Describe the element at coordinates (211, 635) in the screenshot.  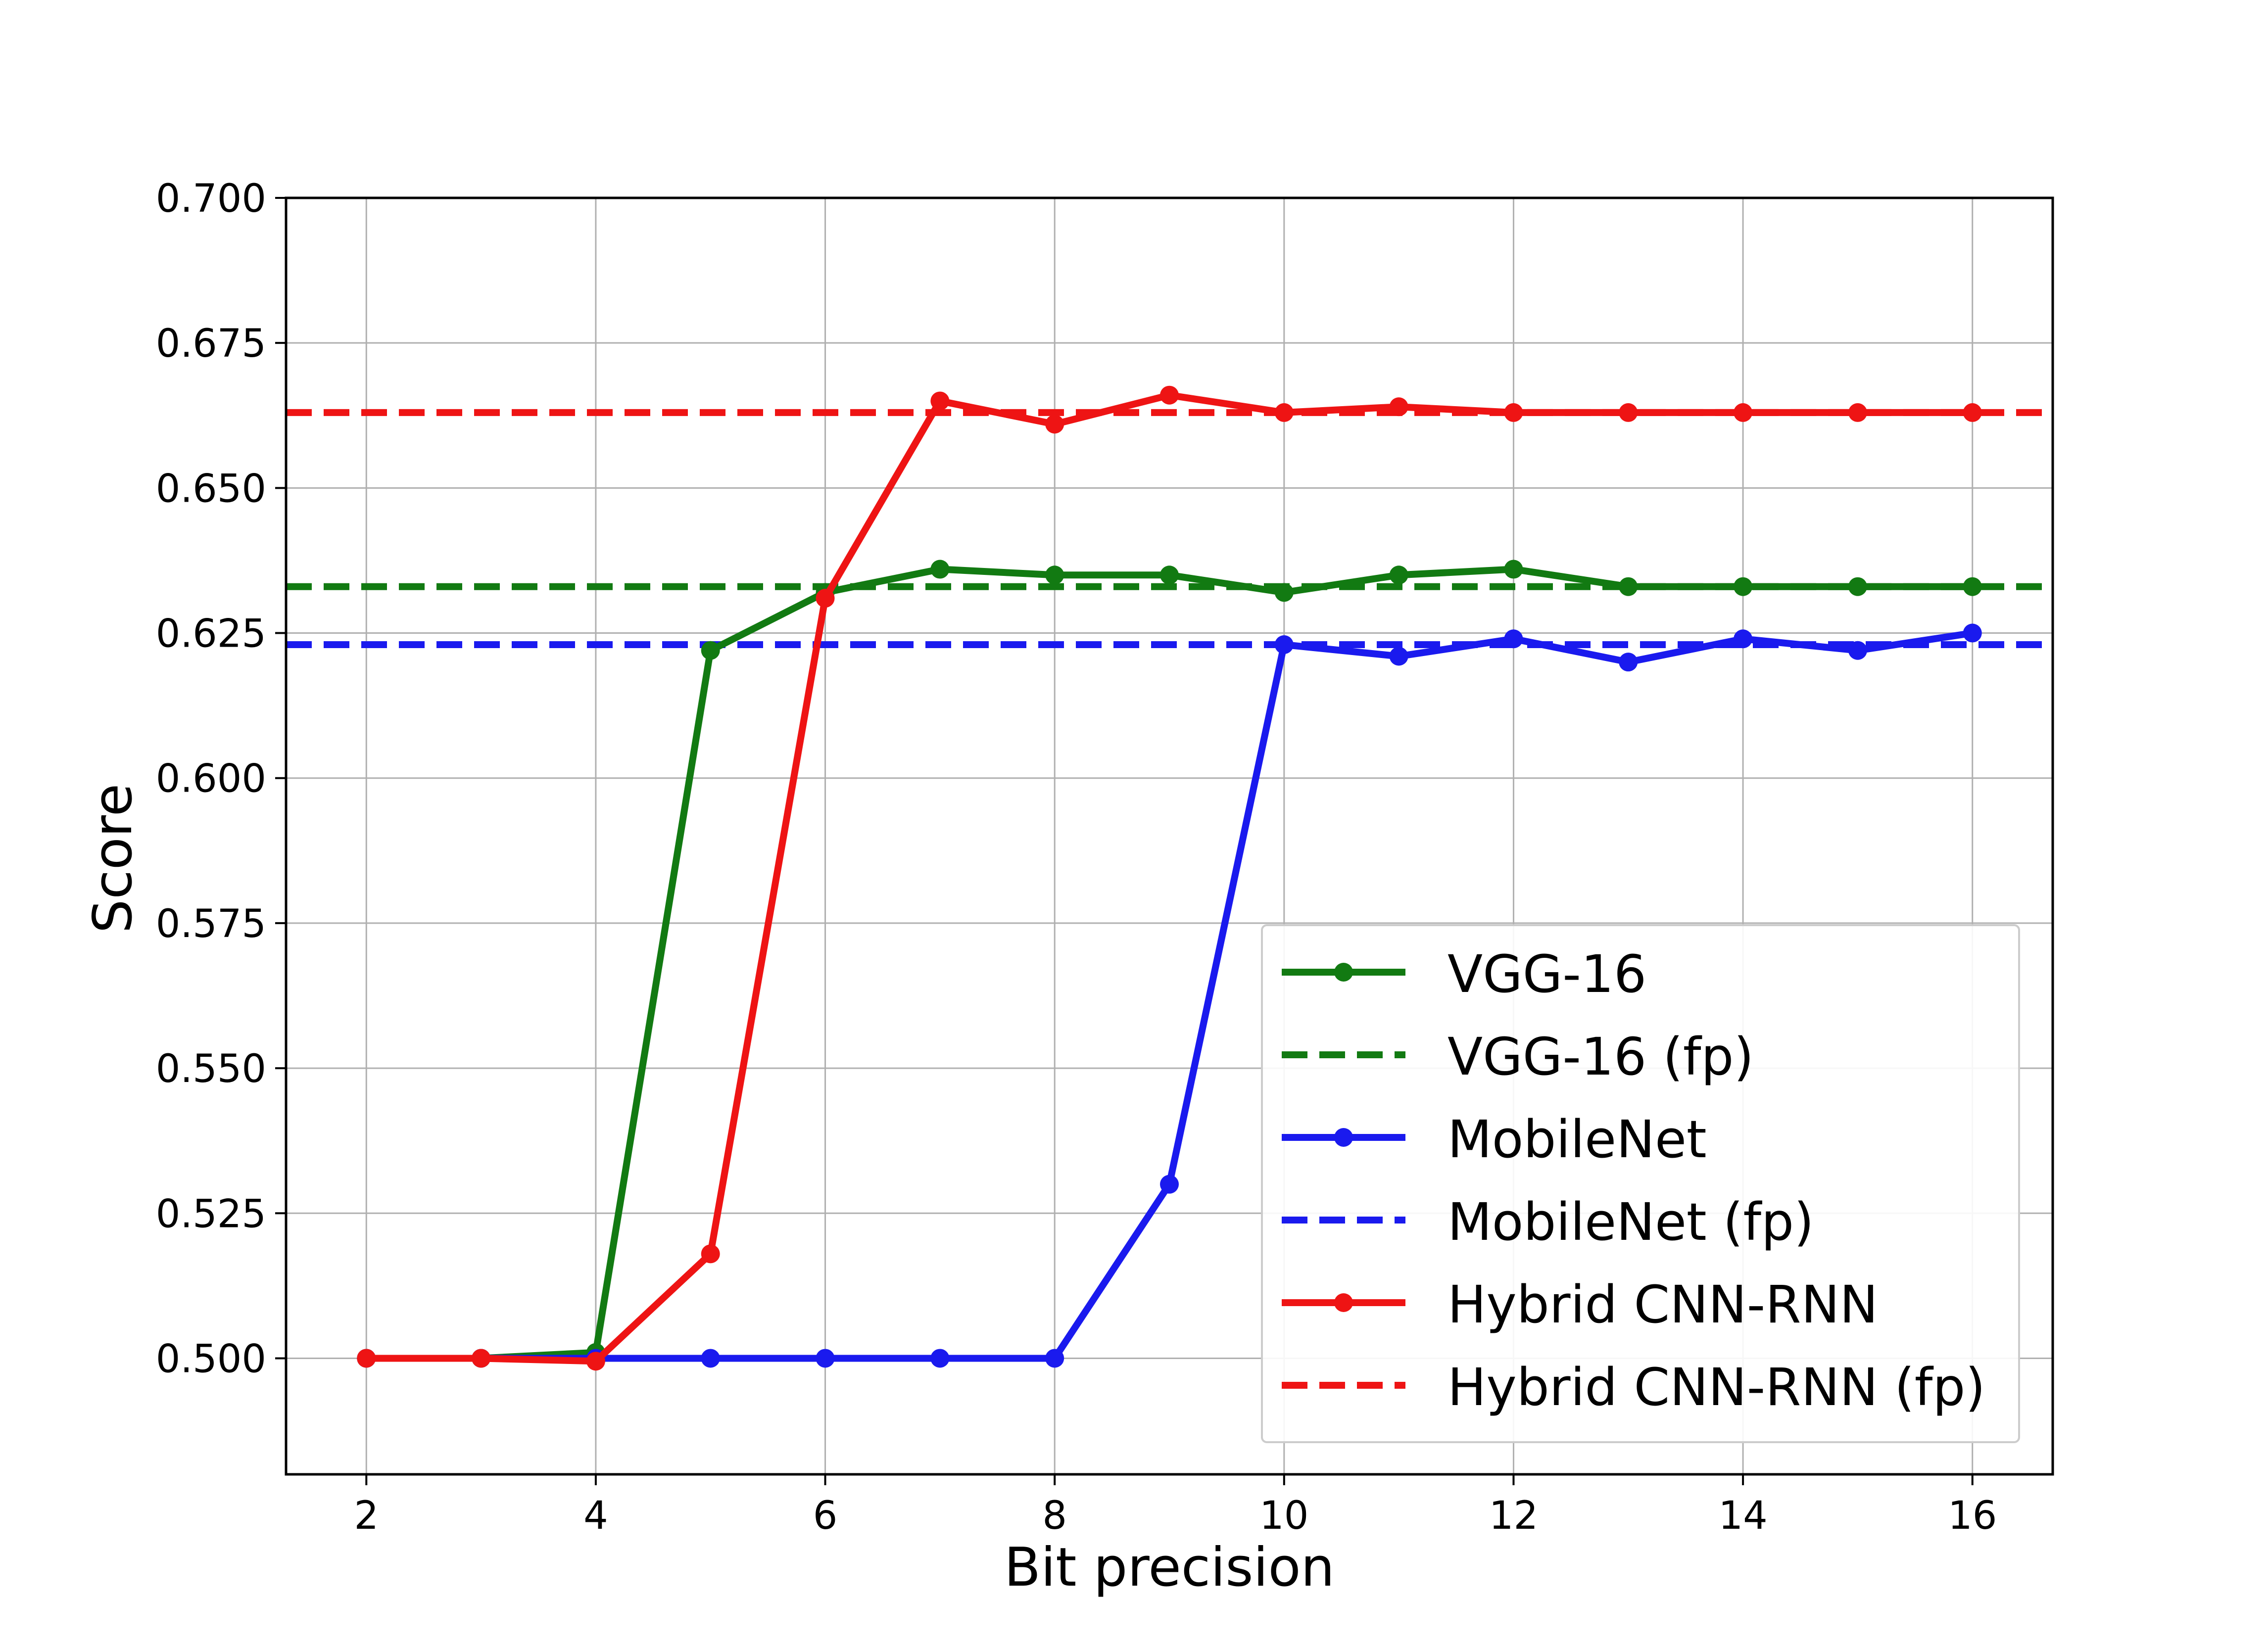
I see `y-tick-label: 0.625` at that location.